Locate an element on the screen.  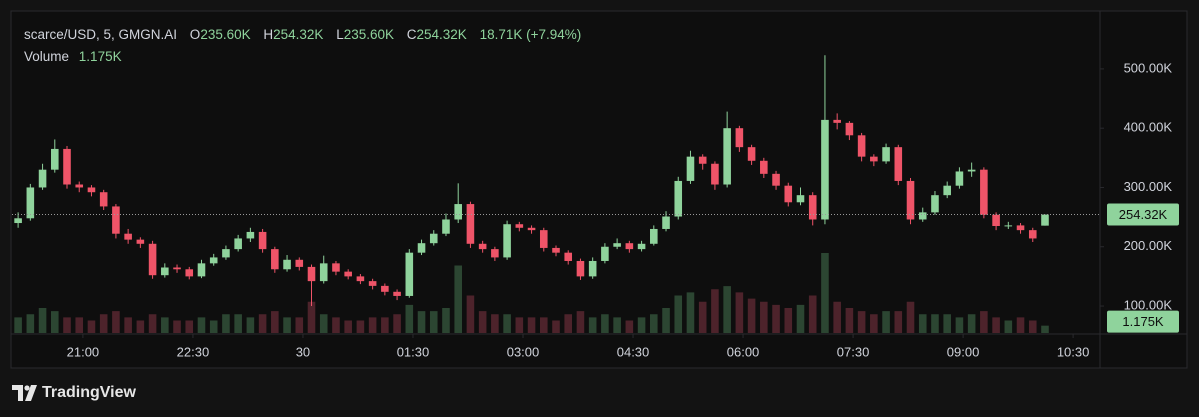
low-label: L is located at coordinates (340, 34).